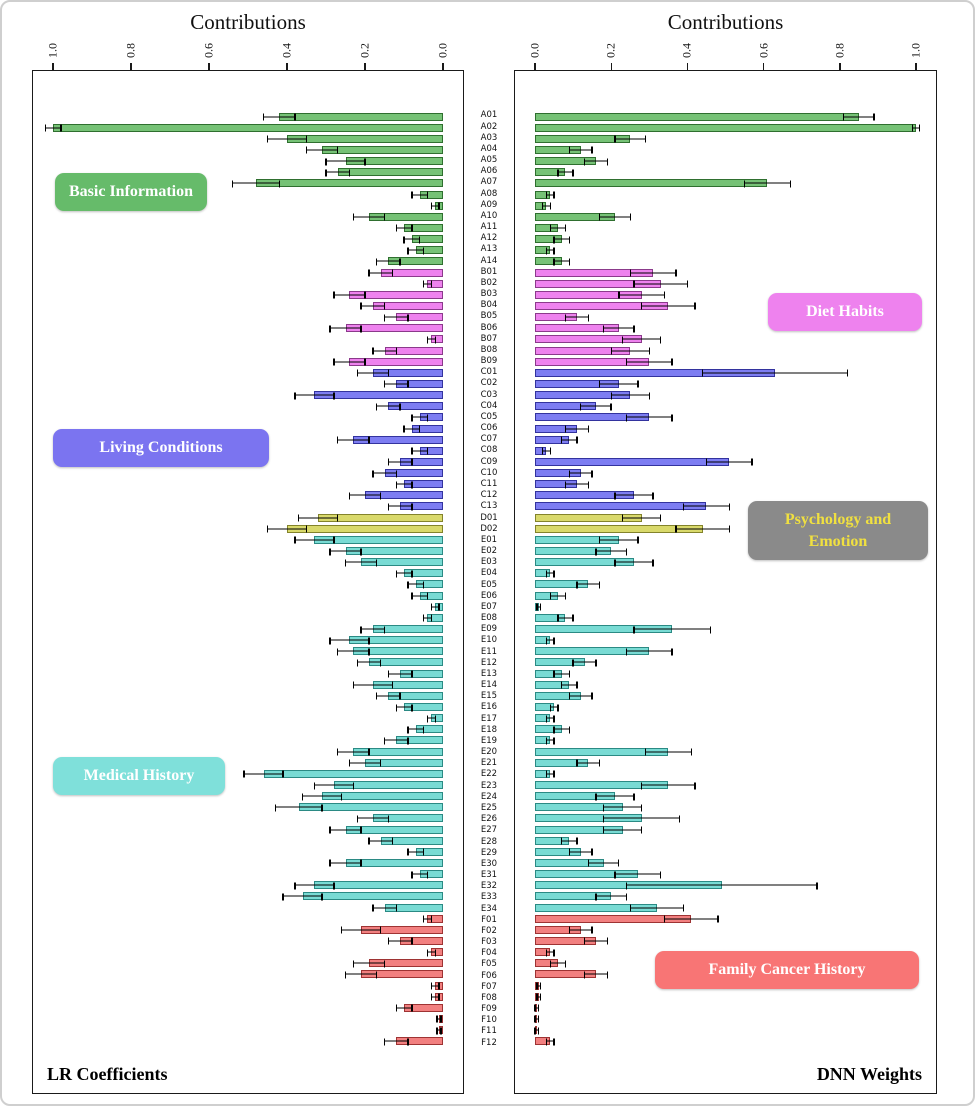 The height and width of the screenshot is (1106, 975). What do you see at coordinates (389, 407) in the screenshot?
I see `lr-errorbar-C04` at bounding box center [389, 407].